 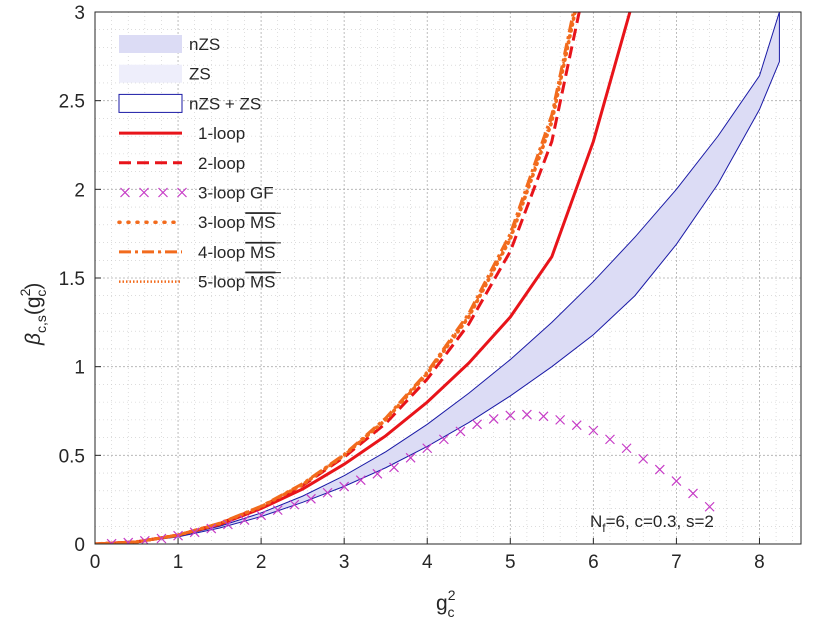 I want to click on legend-label: 5-loop MS, so click(x=237, y=282).